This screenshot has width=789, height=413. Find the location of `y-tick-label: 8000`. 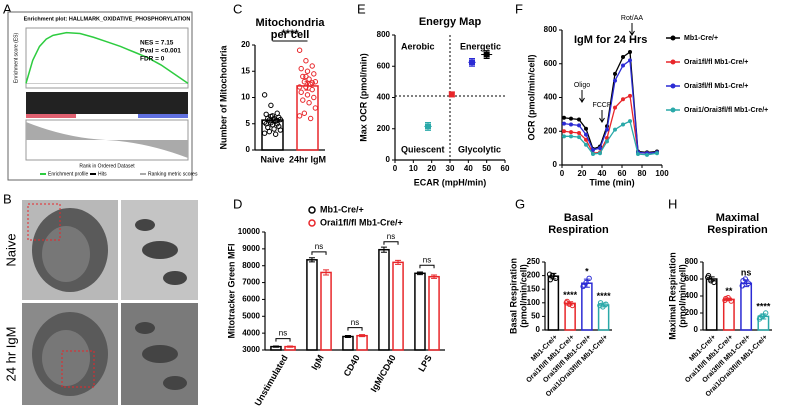

y-tick-label: 8000 is located at coordinates (251, 265).